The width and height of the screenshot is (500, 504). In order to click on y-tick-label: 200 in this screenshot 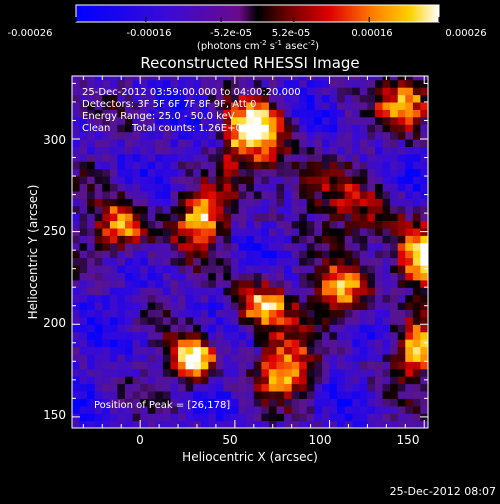, I will do `click(54, 323)`.